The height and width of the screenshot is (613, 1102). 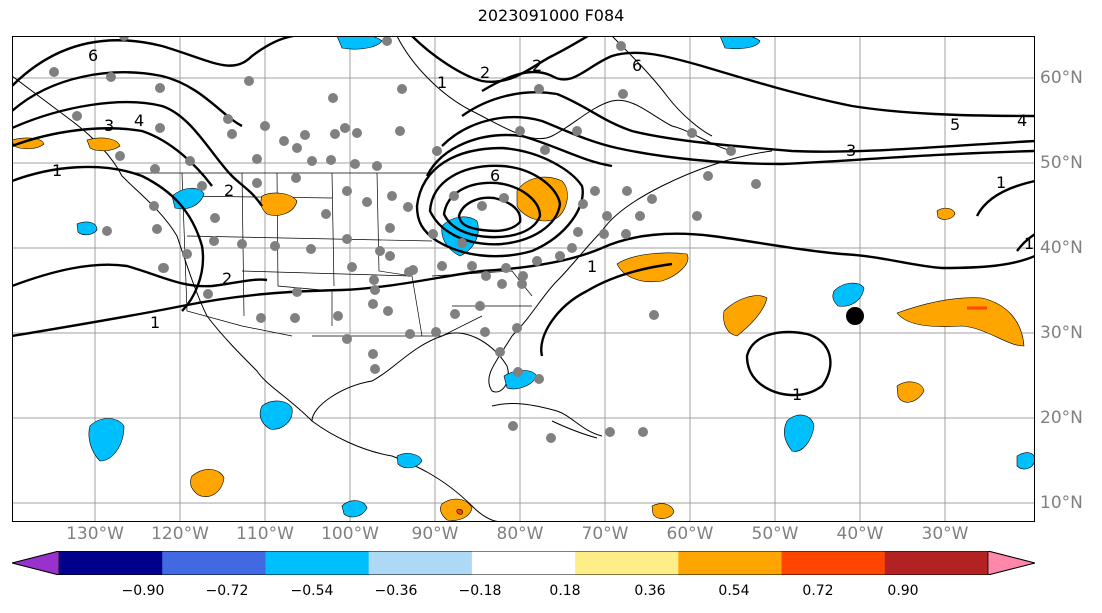 I want to click on orange-blob-nw2, so click(x=103, y=144).